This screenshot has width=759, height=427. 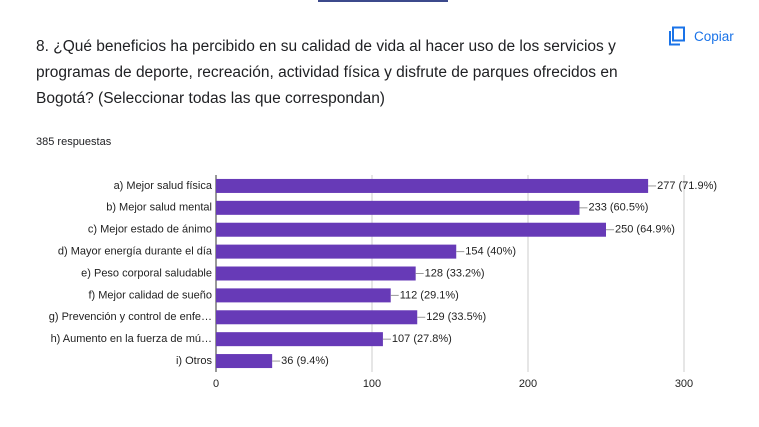 What do you see at coordinates (150, 295) in the screenshot?
I see `category-label: f) Mejor calidad de sueño` at bounding box center [150, 295].